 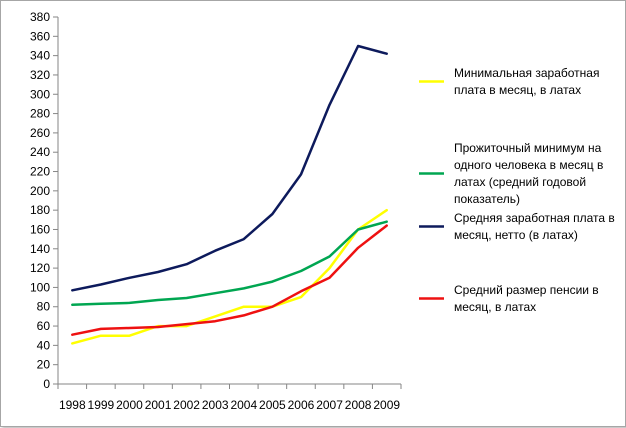 I want to click on y-tick-label: 340, so click(x=40, y=56).